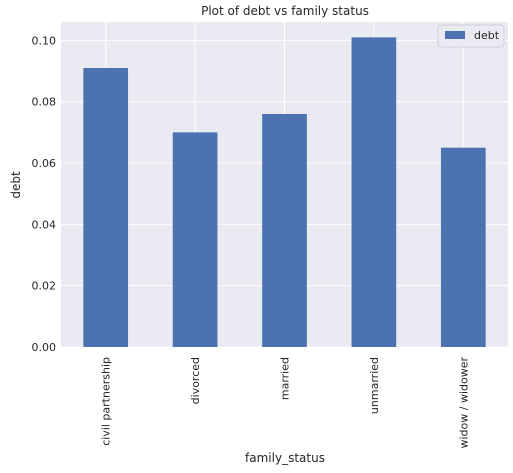  Describe the element at coordinates (44, 40) in the screenshot. I see `y-tick-label: 0.10` at that location.